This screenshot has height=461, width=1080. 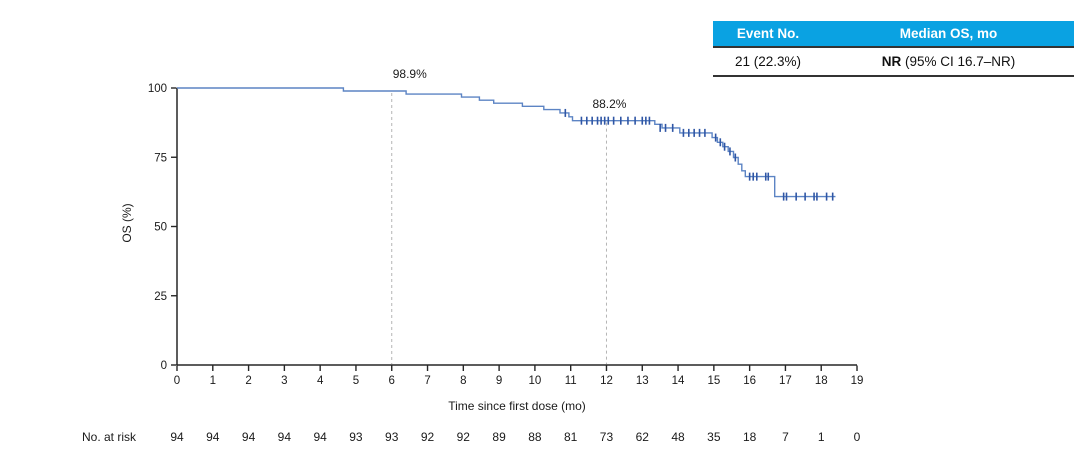 I want to click on y-tick-label: 75, so click(x=160, y=158).